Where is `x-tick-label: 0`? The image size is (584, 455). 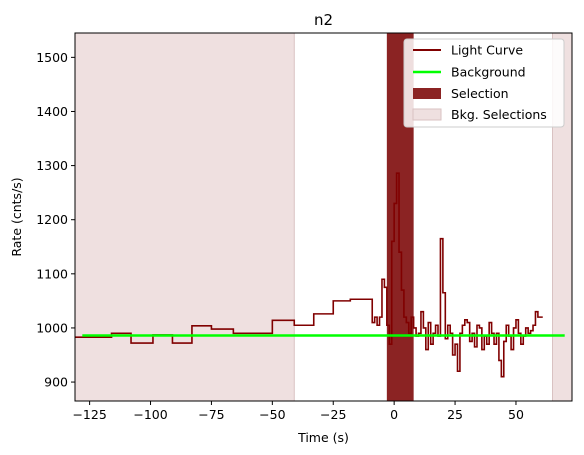
x-tick-label: 0 is located at coordinates (394, 414).